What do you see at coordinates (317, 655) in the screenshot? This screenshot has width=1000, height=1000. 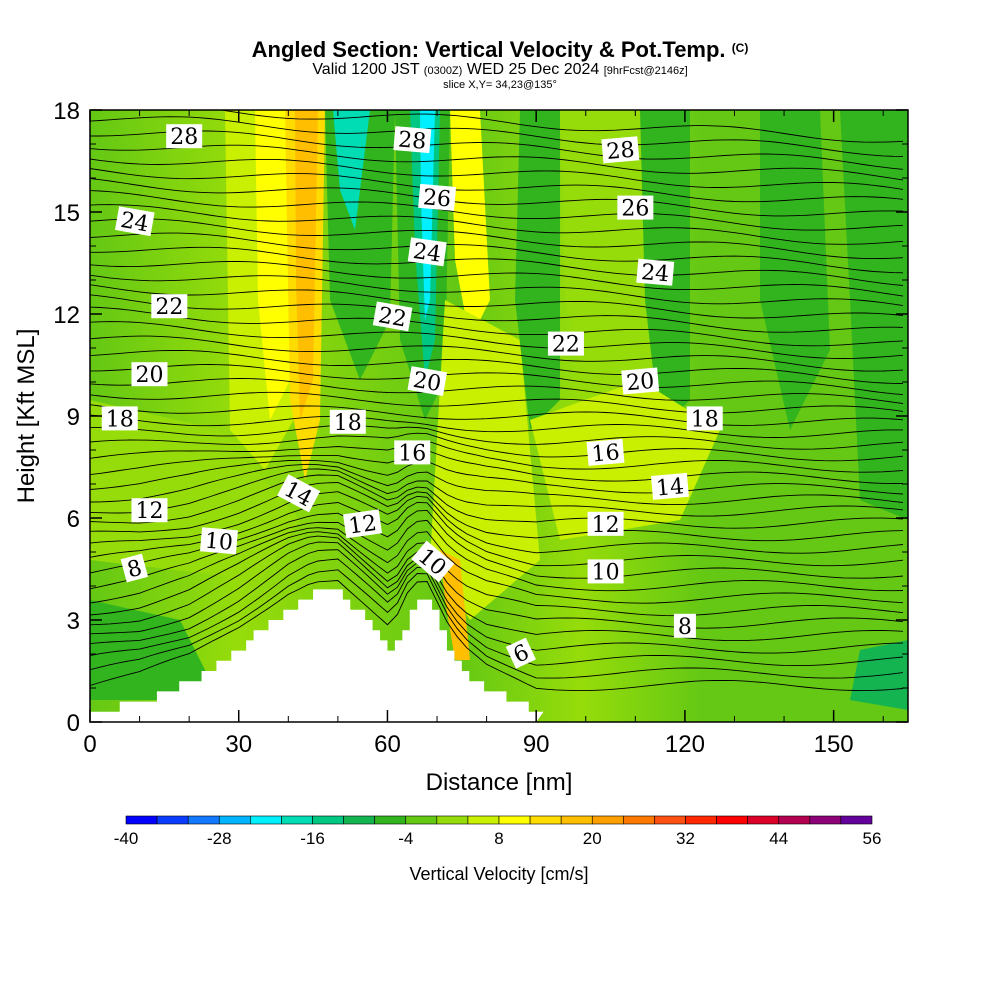 I see `terrain-mask` at bounding box center [317, 655].